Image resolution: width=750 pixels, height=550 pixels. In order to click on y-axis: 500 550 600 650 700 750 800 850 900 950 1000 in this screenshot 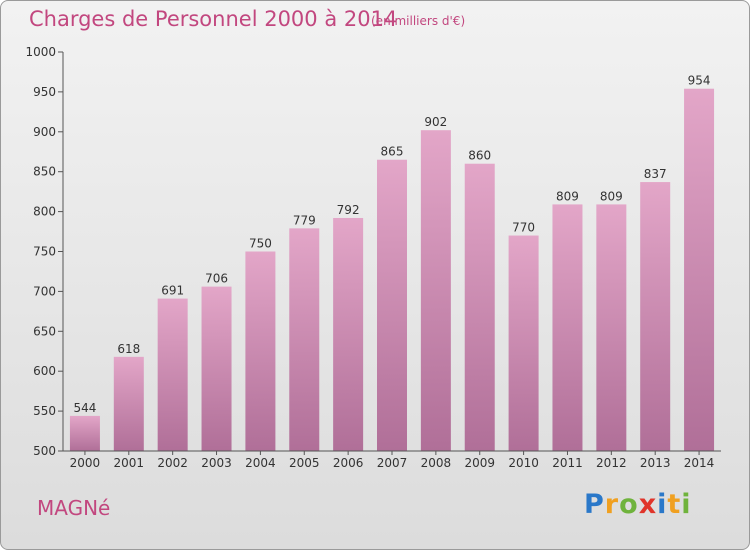, I will do `click(44, 251)`.